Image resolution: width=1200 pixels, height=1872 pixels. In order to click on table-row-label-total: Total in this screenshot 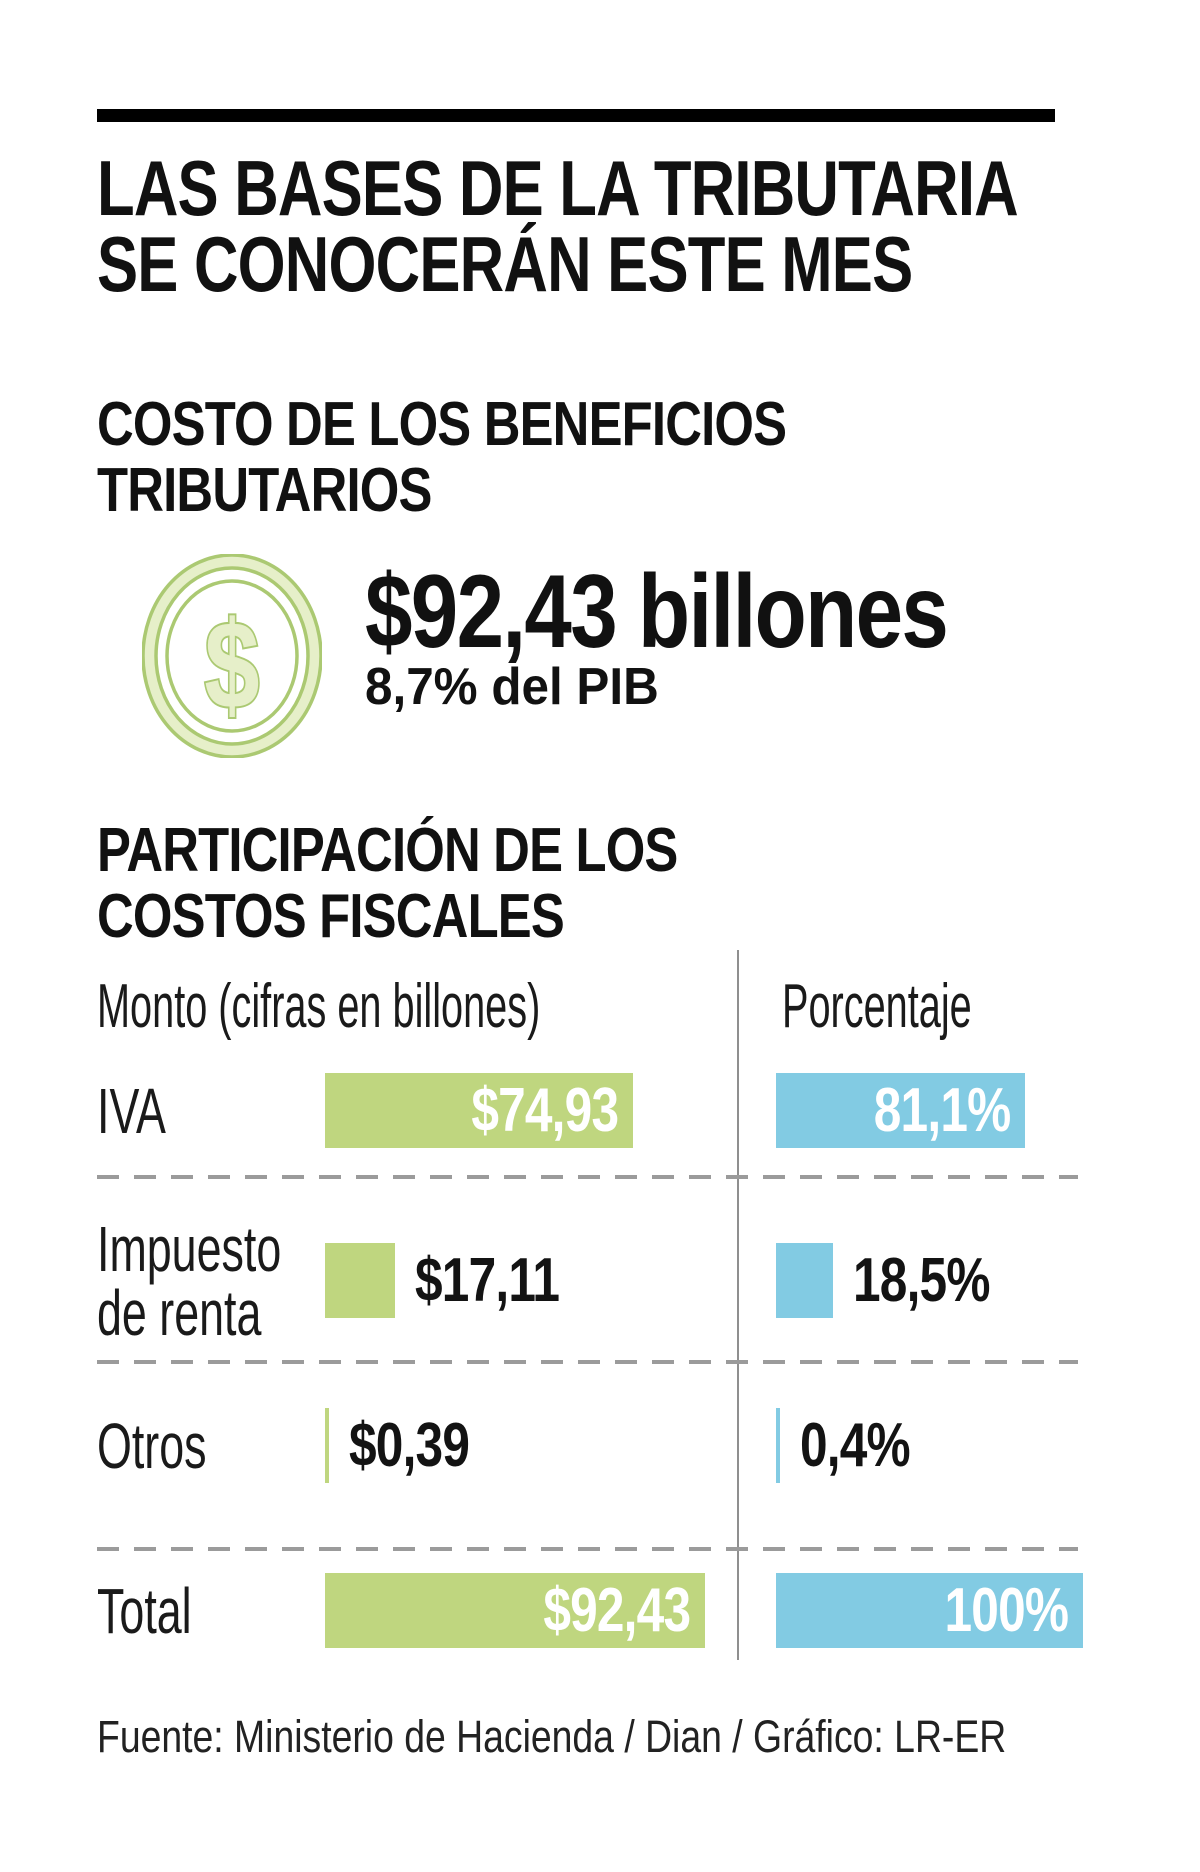, I will do `click(144, 1610)`.